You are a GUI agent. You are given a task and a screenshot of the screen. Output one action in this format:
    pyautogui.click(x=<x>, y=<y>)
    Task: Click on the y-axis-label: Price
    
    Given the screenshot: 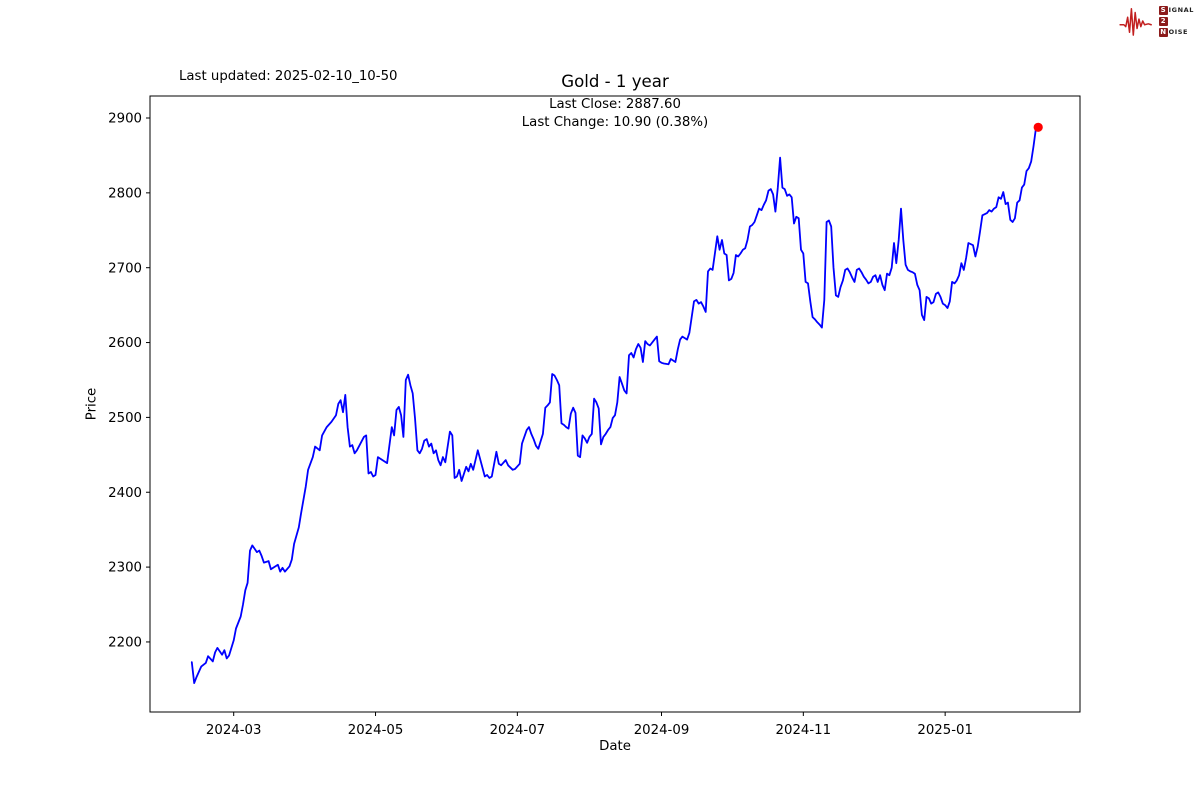 What is the action you would take?
    pyautogui.click(x=92, y=404)
    